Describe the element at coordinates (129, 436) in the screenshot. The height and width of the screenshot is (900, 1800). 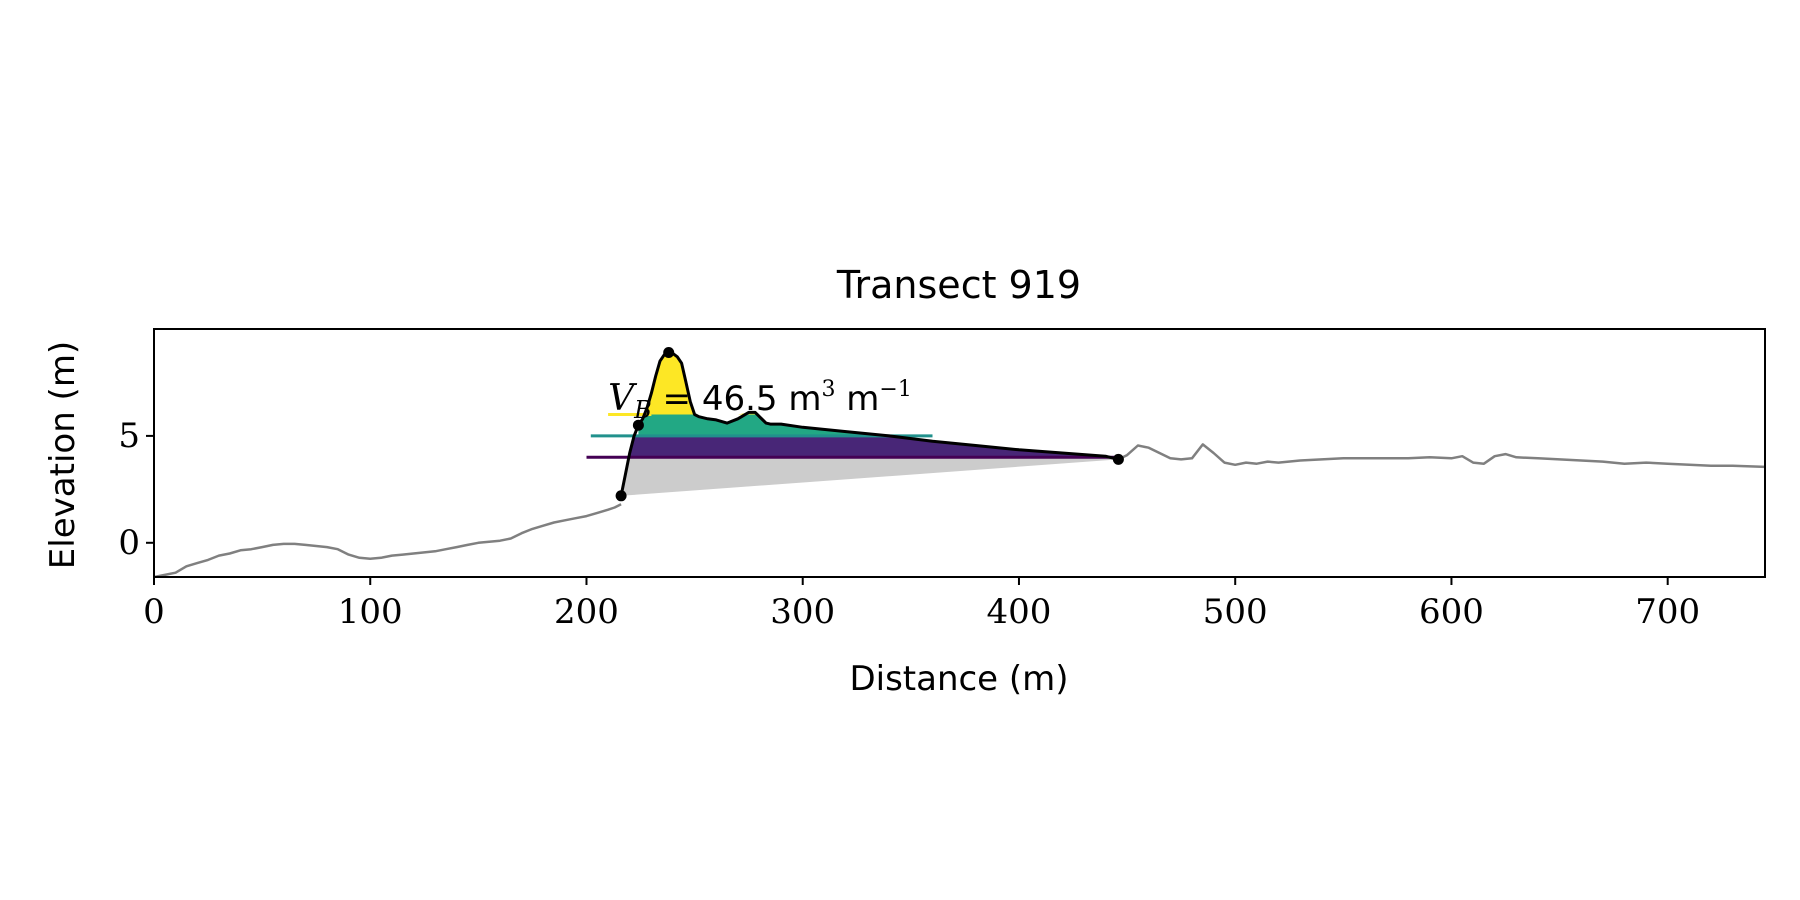
I see `y-tick-label: 5` at that location.